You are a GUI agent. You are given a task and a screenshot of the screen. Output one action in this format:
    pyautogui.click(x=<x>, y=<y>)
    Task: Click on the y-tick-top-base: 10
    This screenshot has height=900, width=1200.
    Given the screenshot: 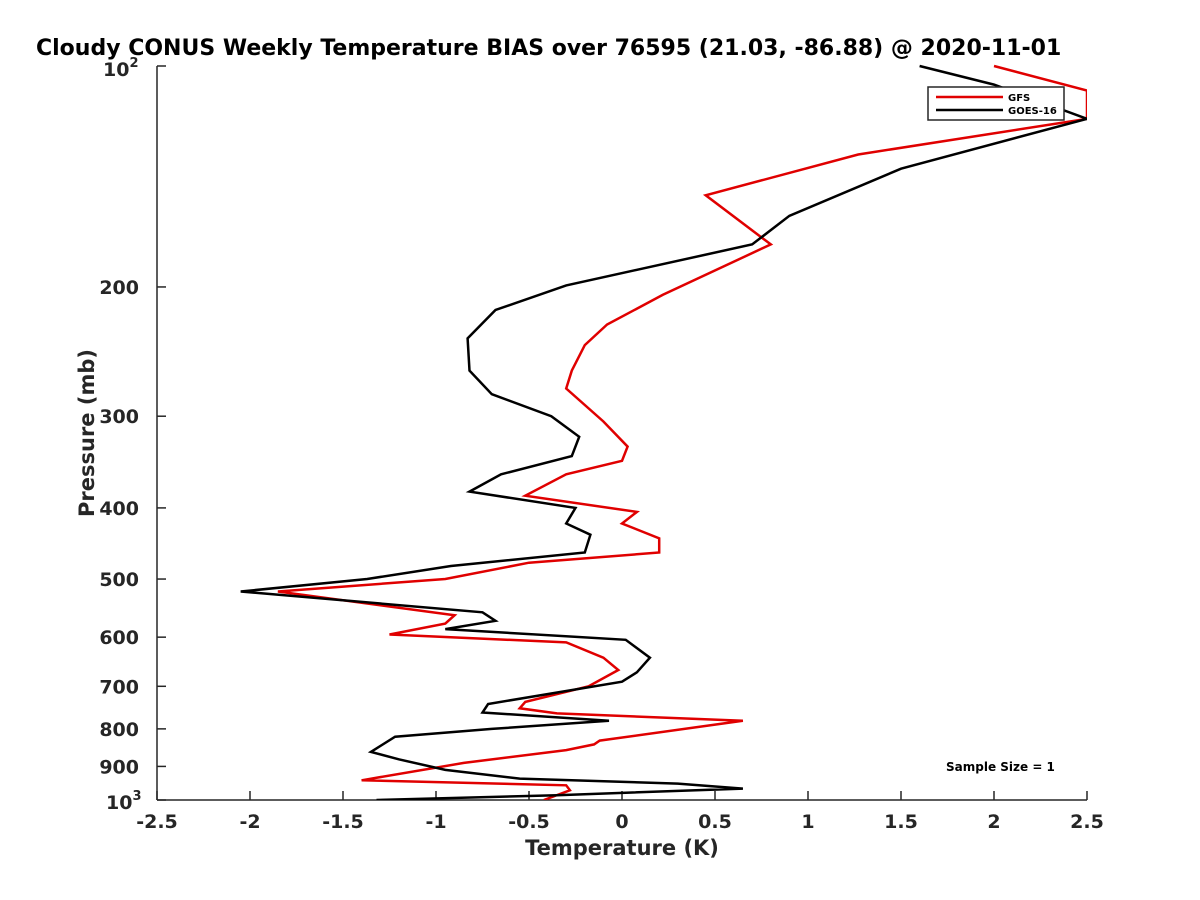 What is the action you would take?
    pyautogui.click(x=116, y=70)
    